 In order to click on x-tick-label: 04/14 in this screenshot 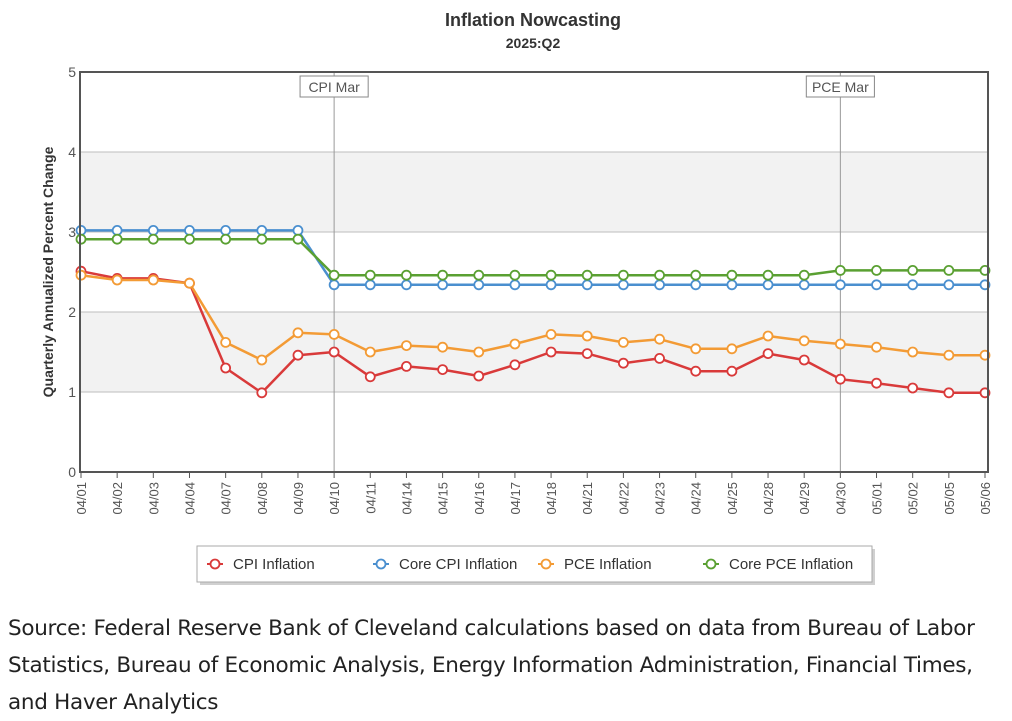, I will do `click(406, 498)`.